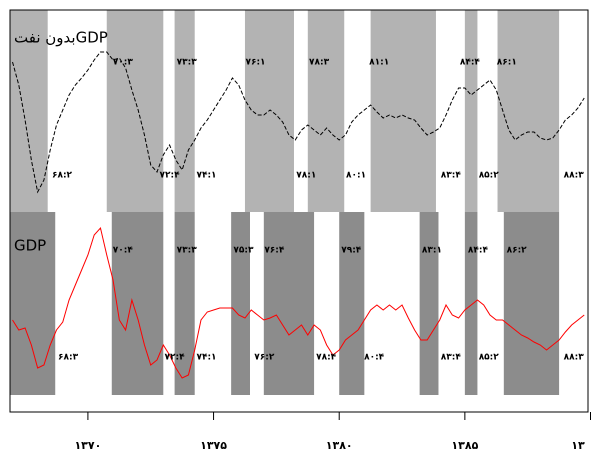 The width and height of the screenshot is (592, 462). I want to click on peak-label: ۸۱:۱, so click(379, 63).